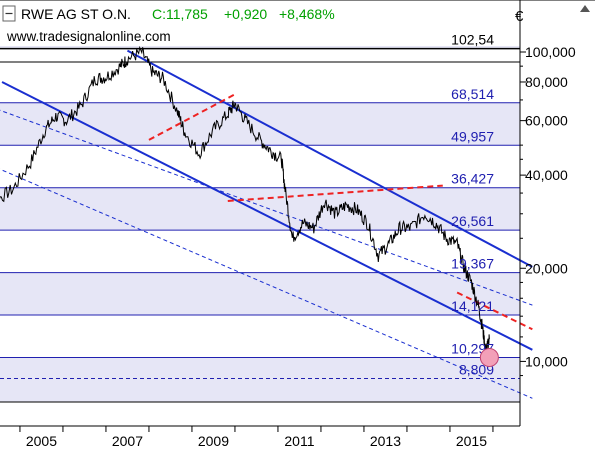 This screenshot has width=595, height=450. I want to click on x-axis-ticks: 2005 2007 2009 2011 2013 2015, so click(256, 437).